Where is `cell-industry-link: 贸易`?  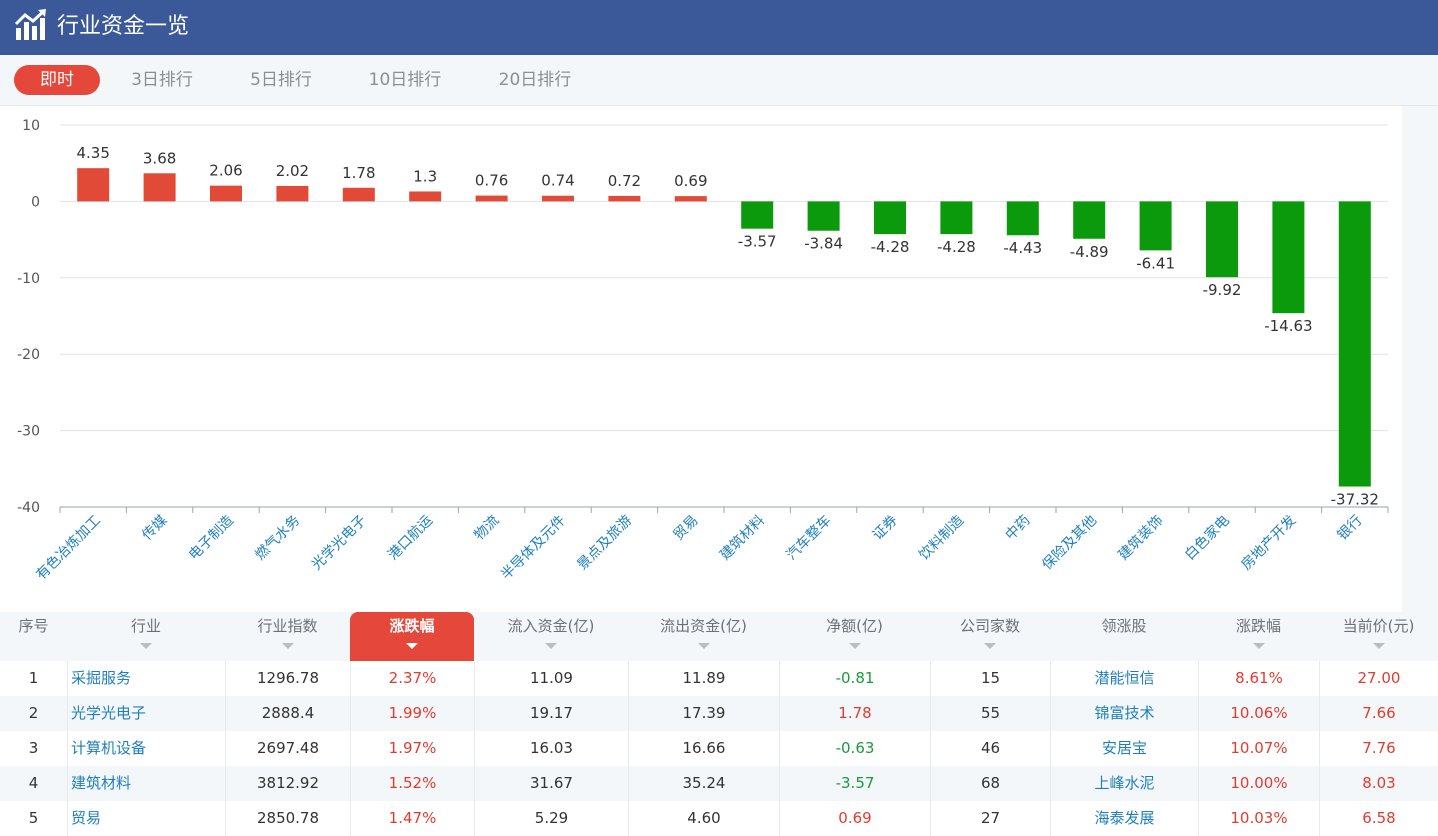 cell-industry-link: 贸易 is located at coordinates (146, 818).